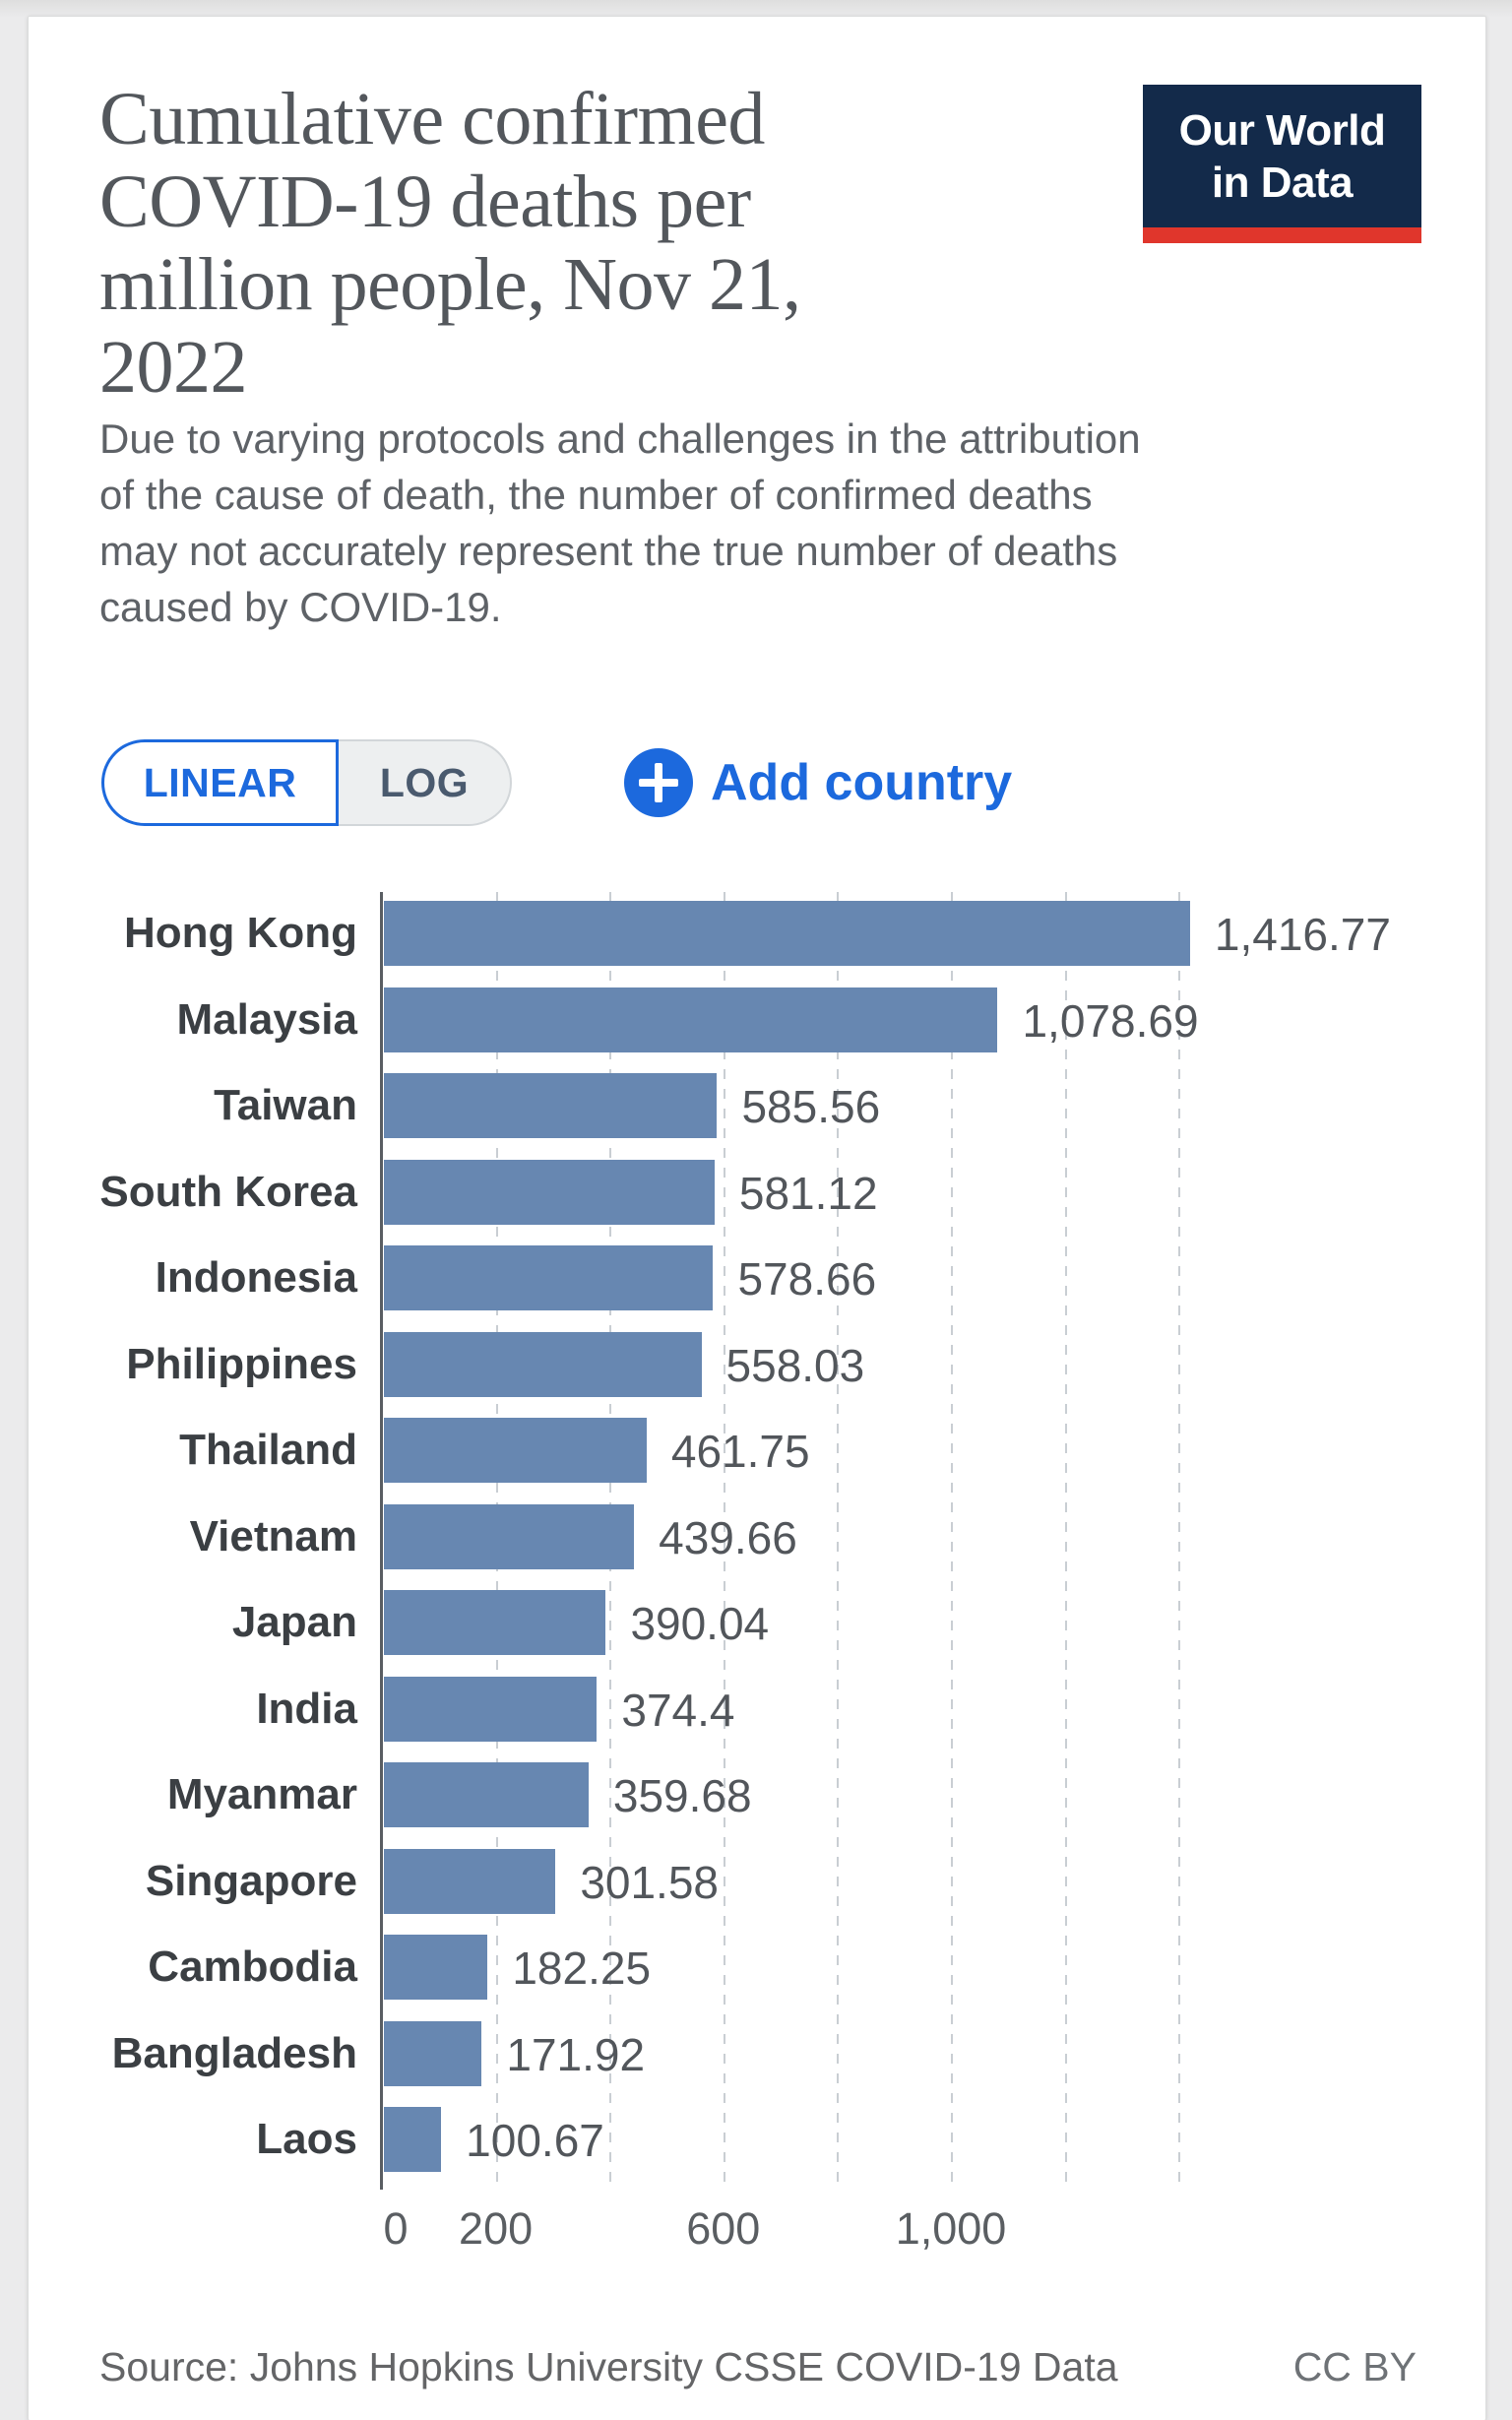  What do you see at coordinates (425, 782) in the screenshot?
I see `log-toggle-button: LOG` at bounding box center [425, 782].